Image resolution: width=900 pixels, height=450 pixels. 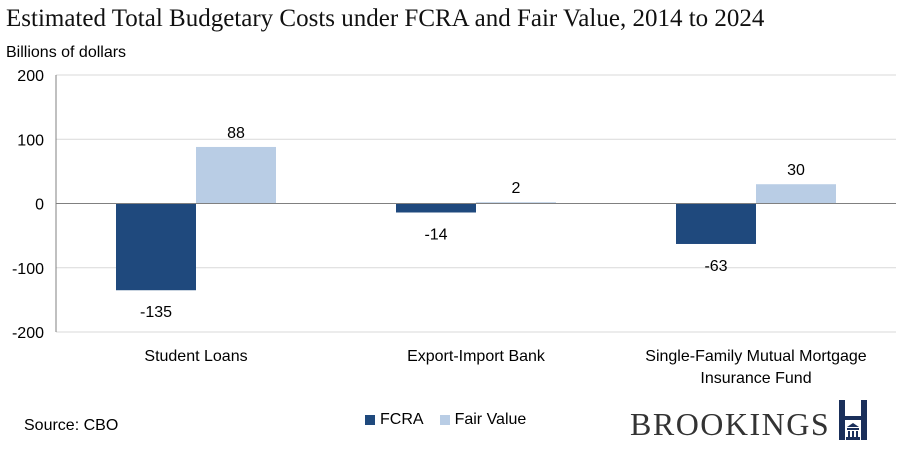 I want to click on chart-legend: FCRA Fair Value, so click(x=453, y=420).